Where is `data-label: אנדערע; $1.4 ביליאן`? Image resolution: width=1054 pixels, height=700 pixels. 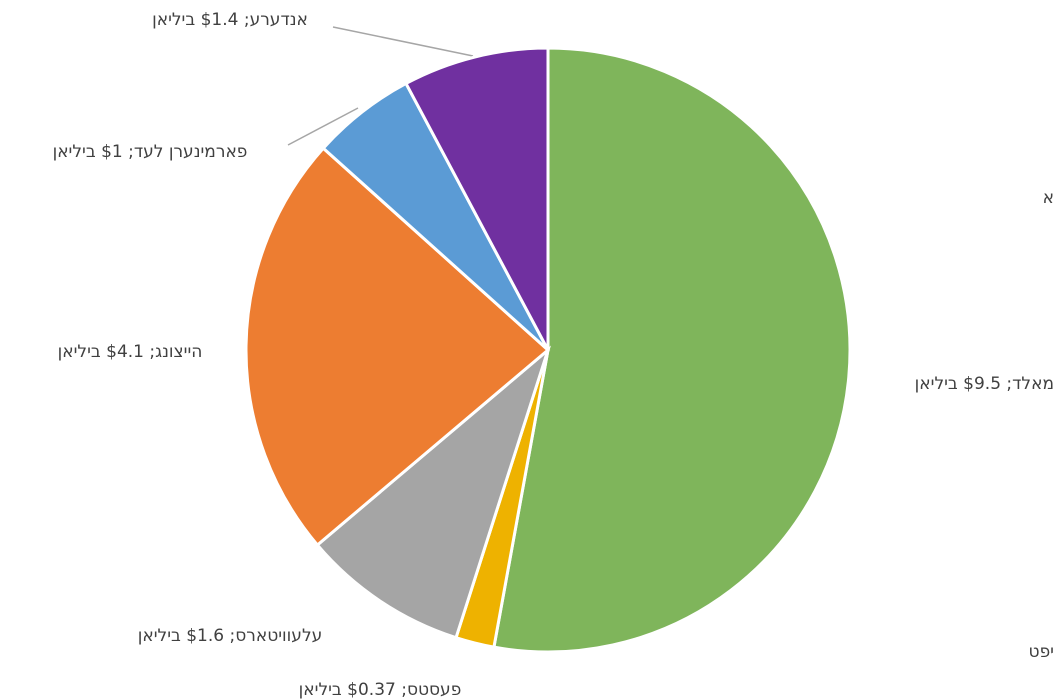
data-label: אנדערע; $1.4 ביליאן is located at coordinates (230, 20).